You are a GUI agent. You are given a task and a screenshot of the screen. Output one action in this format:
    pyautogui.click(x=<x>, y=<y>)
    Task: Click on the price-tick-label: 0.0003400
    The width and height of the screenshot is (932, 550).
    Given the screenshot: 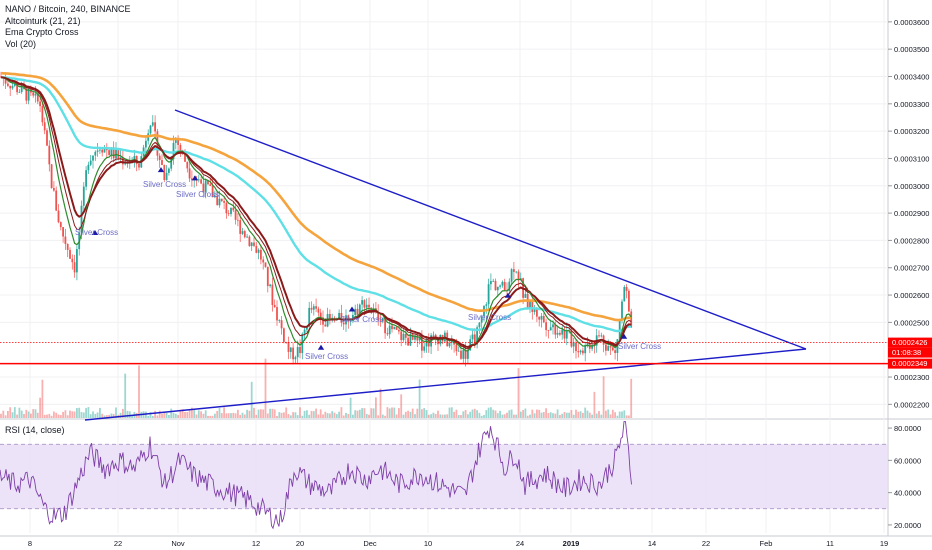 What is the action you would take?
    pyautogui.click(x=911, y=76)
    